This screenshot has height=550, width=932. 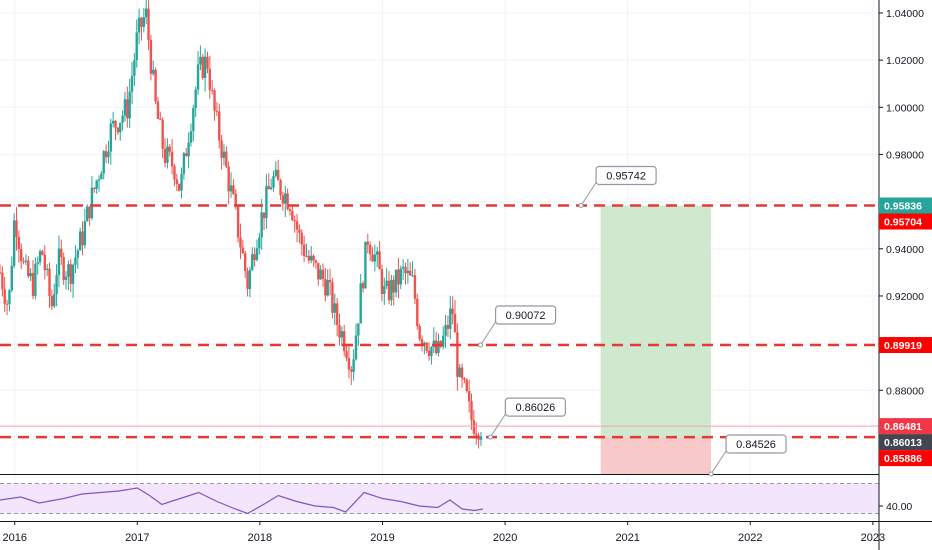 I want to click on price-tick-label: 1.00000, so click(x=905, y=108).